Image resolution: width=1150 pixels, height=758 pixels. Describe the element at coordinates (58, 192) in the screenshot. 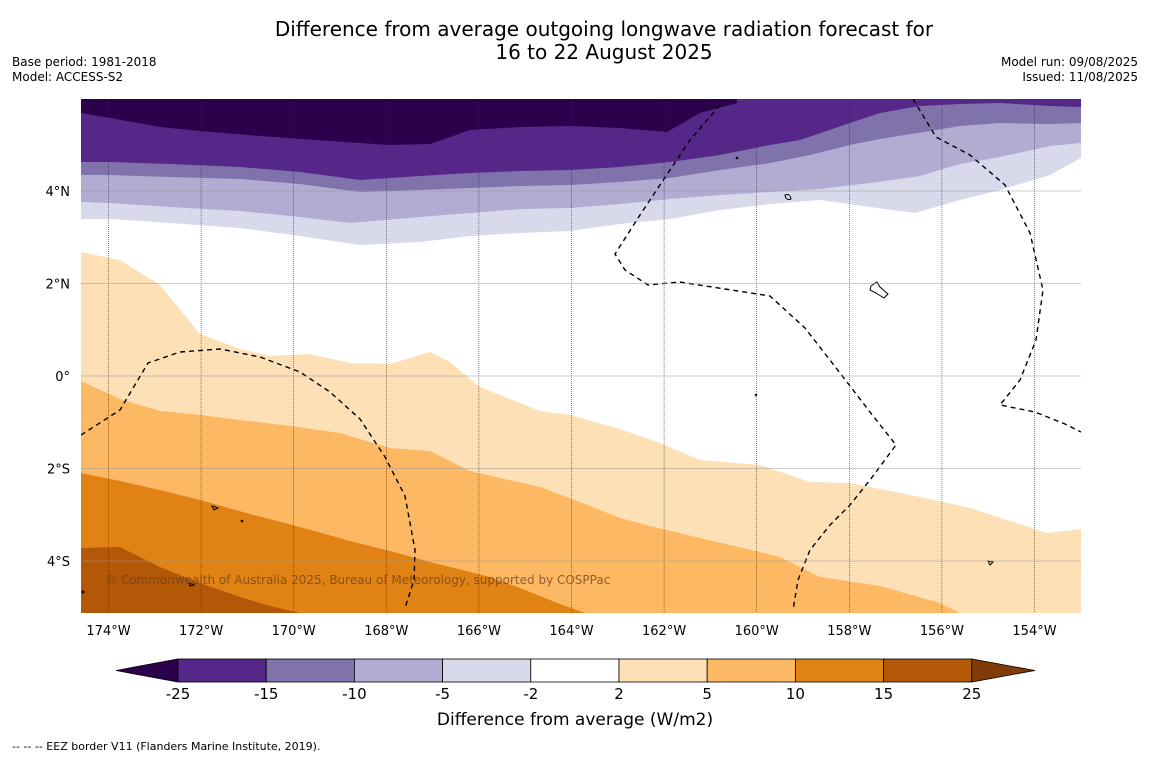

I see `latitude-label: 4°N` at that location.